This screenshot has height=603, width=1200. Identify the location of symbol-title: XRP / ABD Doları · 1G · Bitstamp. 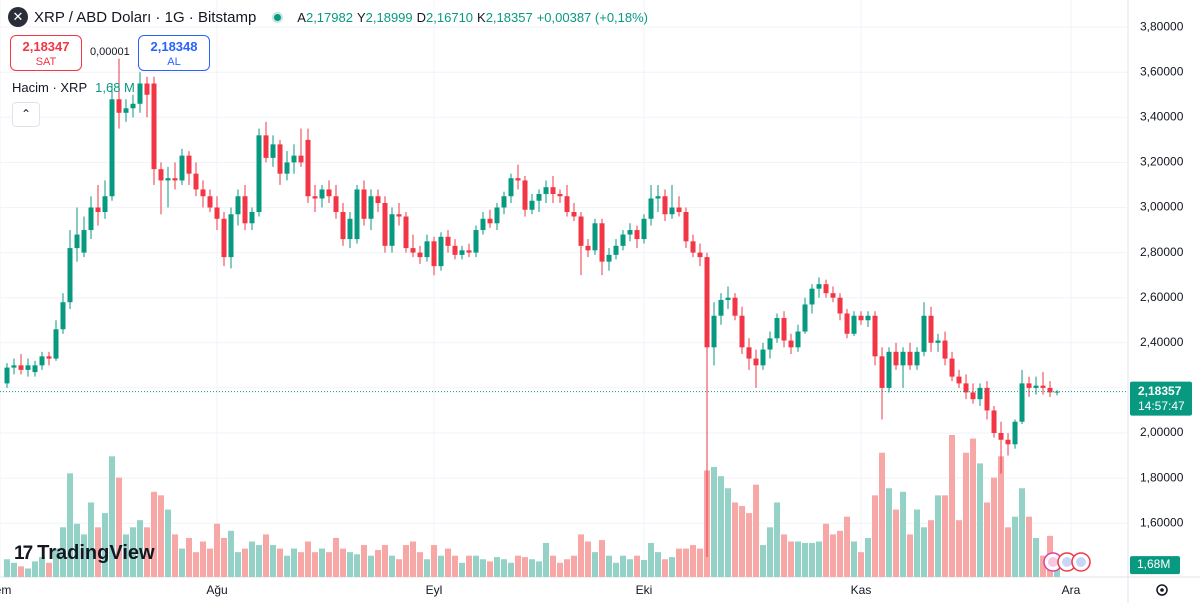
(145, 17).